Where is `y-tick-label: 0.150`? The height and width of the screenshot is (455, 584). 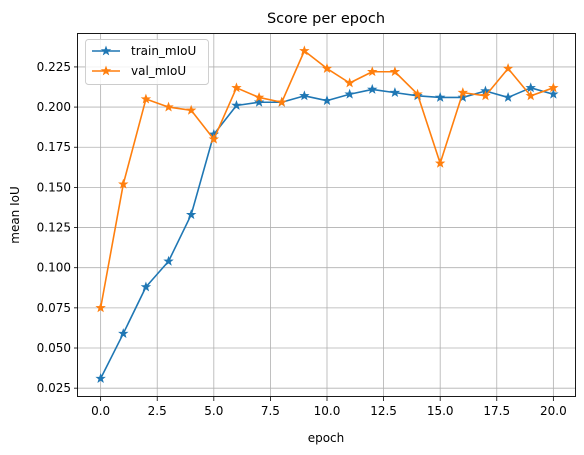 y-tick-label: 0.150 is located at coordinates (54, 187).